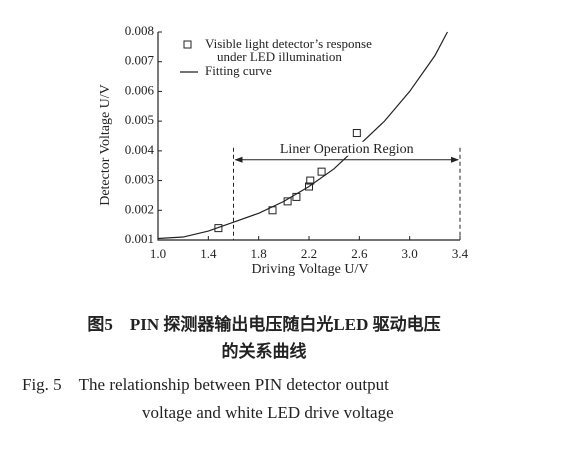  What do you see at coordinates (410, 253) in the screenshot?
I see `x-tick-label: 3.0` at bounding box center [410, 253].